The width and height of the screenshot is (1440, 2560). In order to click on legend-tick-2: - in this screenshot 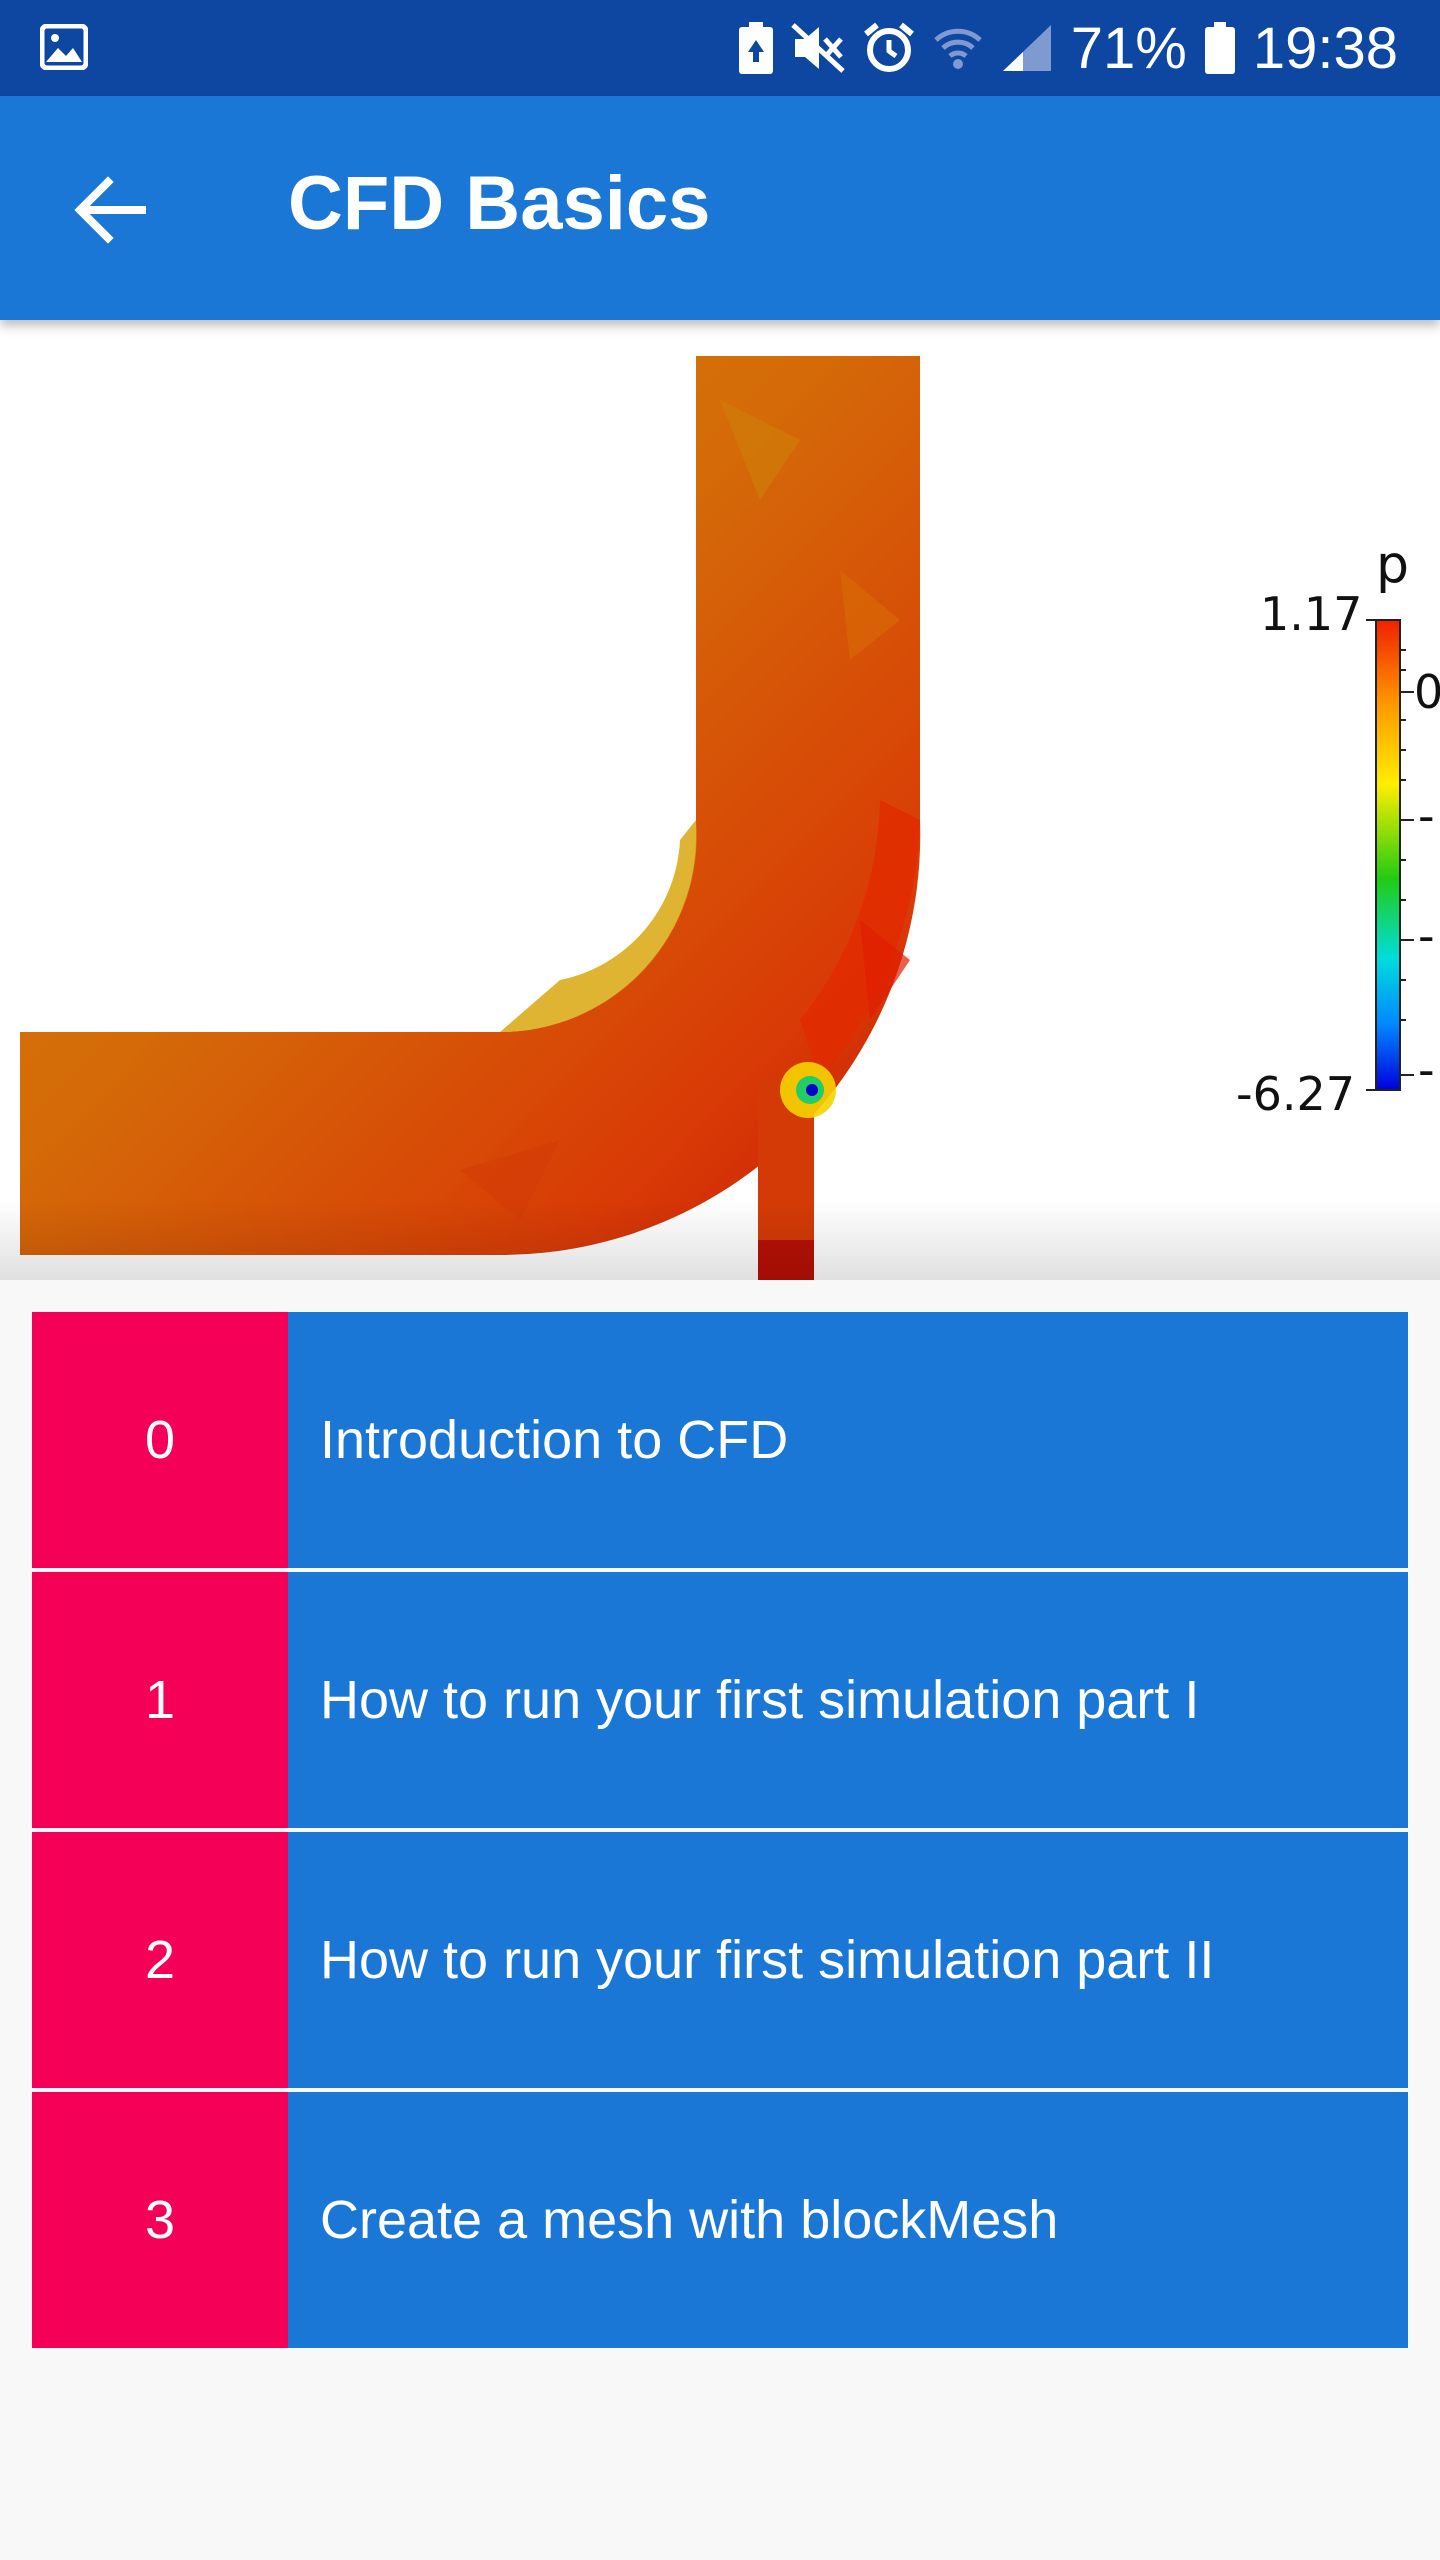, I will do `click(1426, 936)`.